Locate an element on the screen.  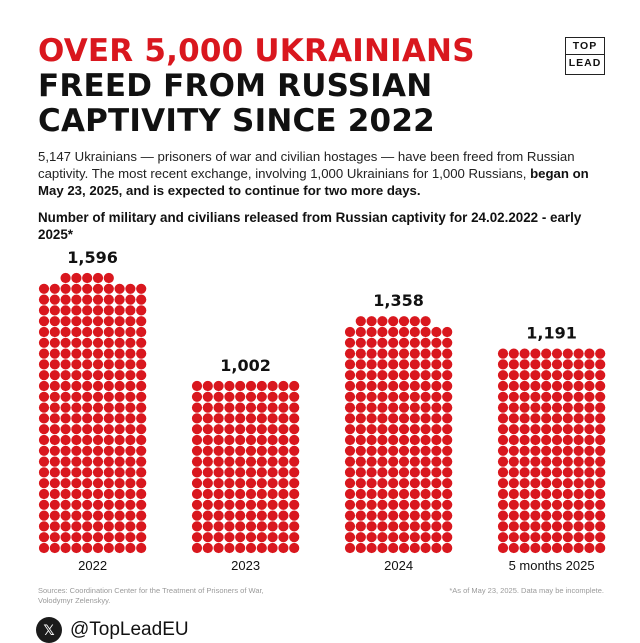
bar-5-months-2025 is located at coordinates (551, 451).